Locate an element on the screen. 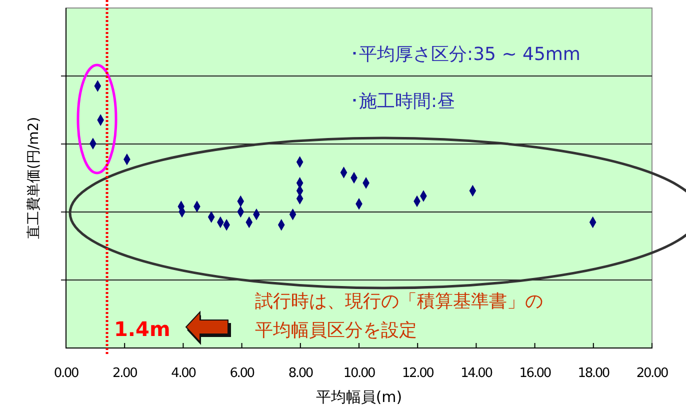  x-tick-label: 16.00 is located at coordinates (535, 374).